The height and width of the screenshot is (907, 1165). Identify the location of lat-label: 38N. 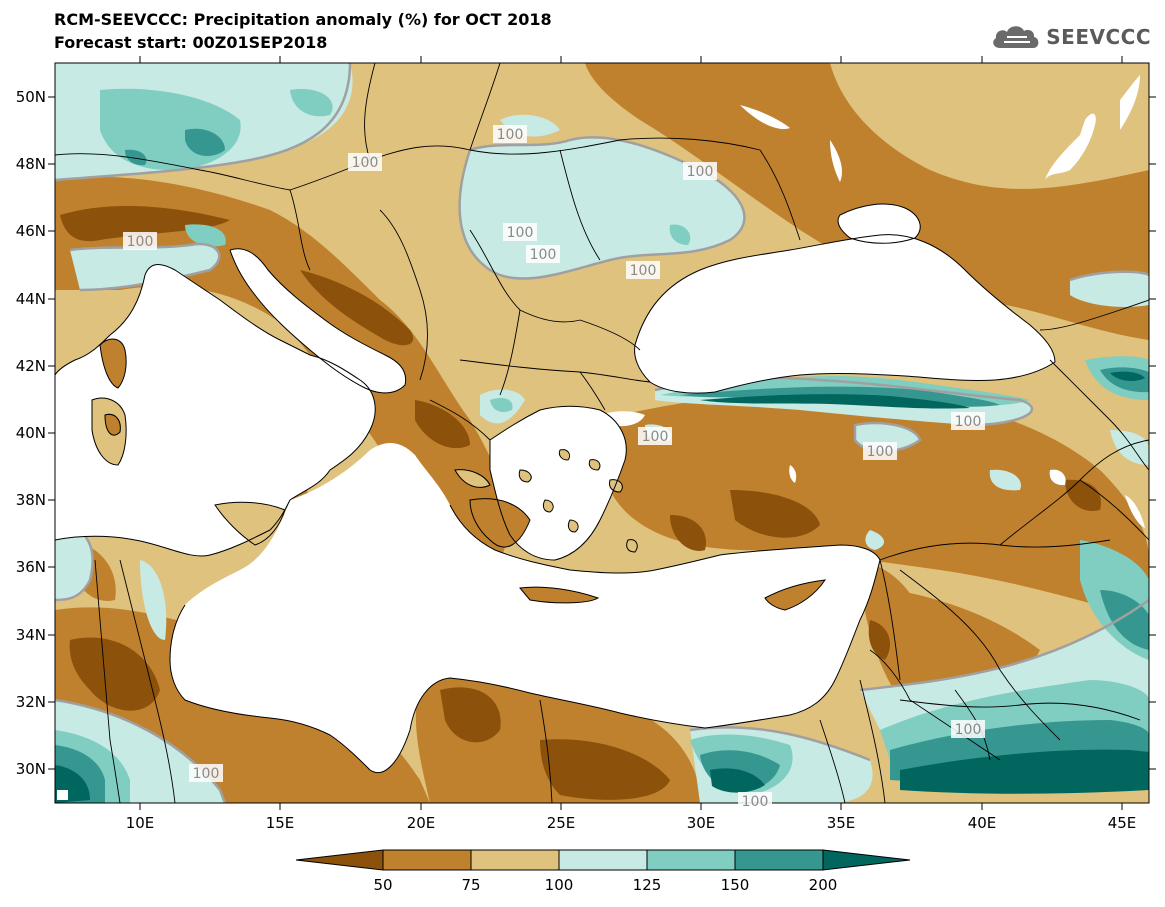
(31, 500).